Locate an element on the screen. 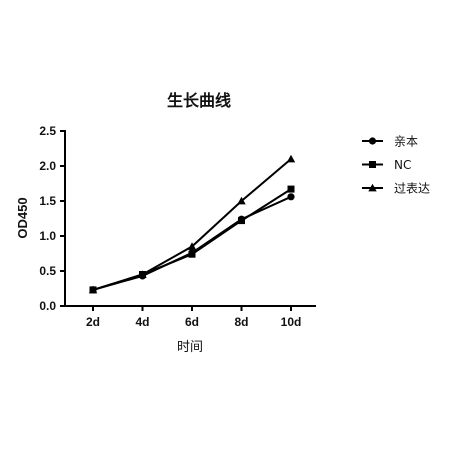  legend: 亲本 NC 过表达 is located at coordinates (396, 165).